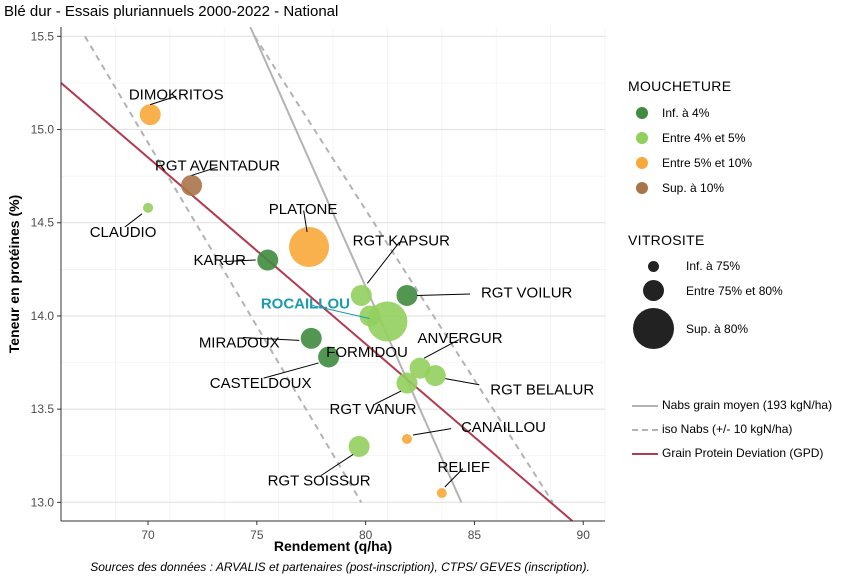  Describe the element at coordinates (743, 453) in the screenshot. I see `legend-label: Grain Protein Deviation (GPD)` at that location.